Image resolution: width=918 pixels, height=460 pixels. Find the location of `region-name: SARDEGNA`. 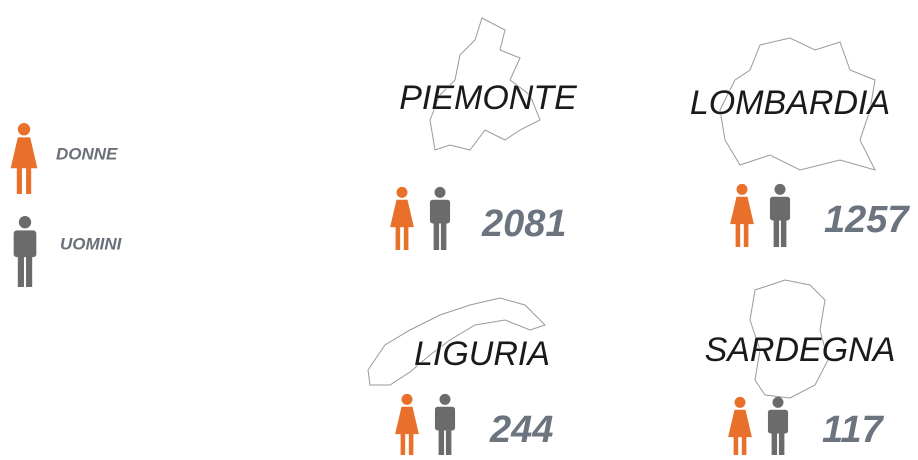

region-name: SARDEGNA is located at coordinates (800, 350).